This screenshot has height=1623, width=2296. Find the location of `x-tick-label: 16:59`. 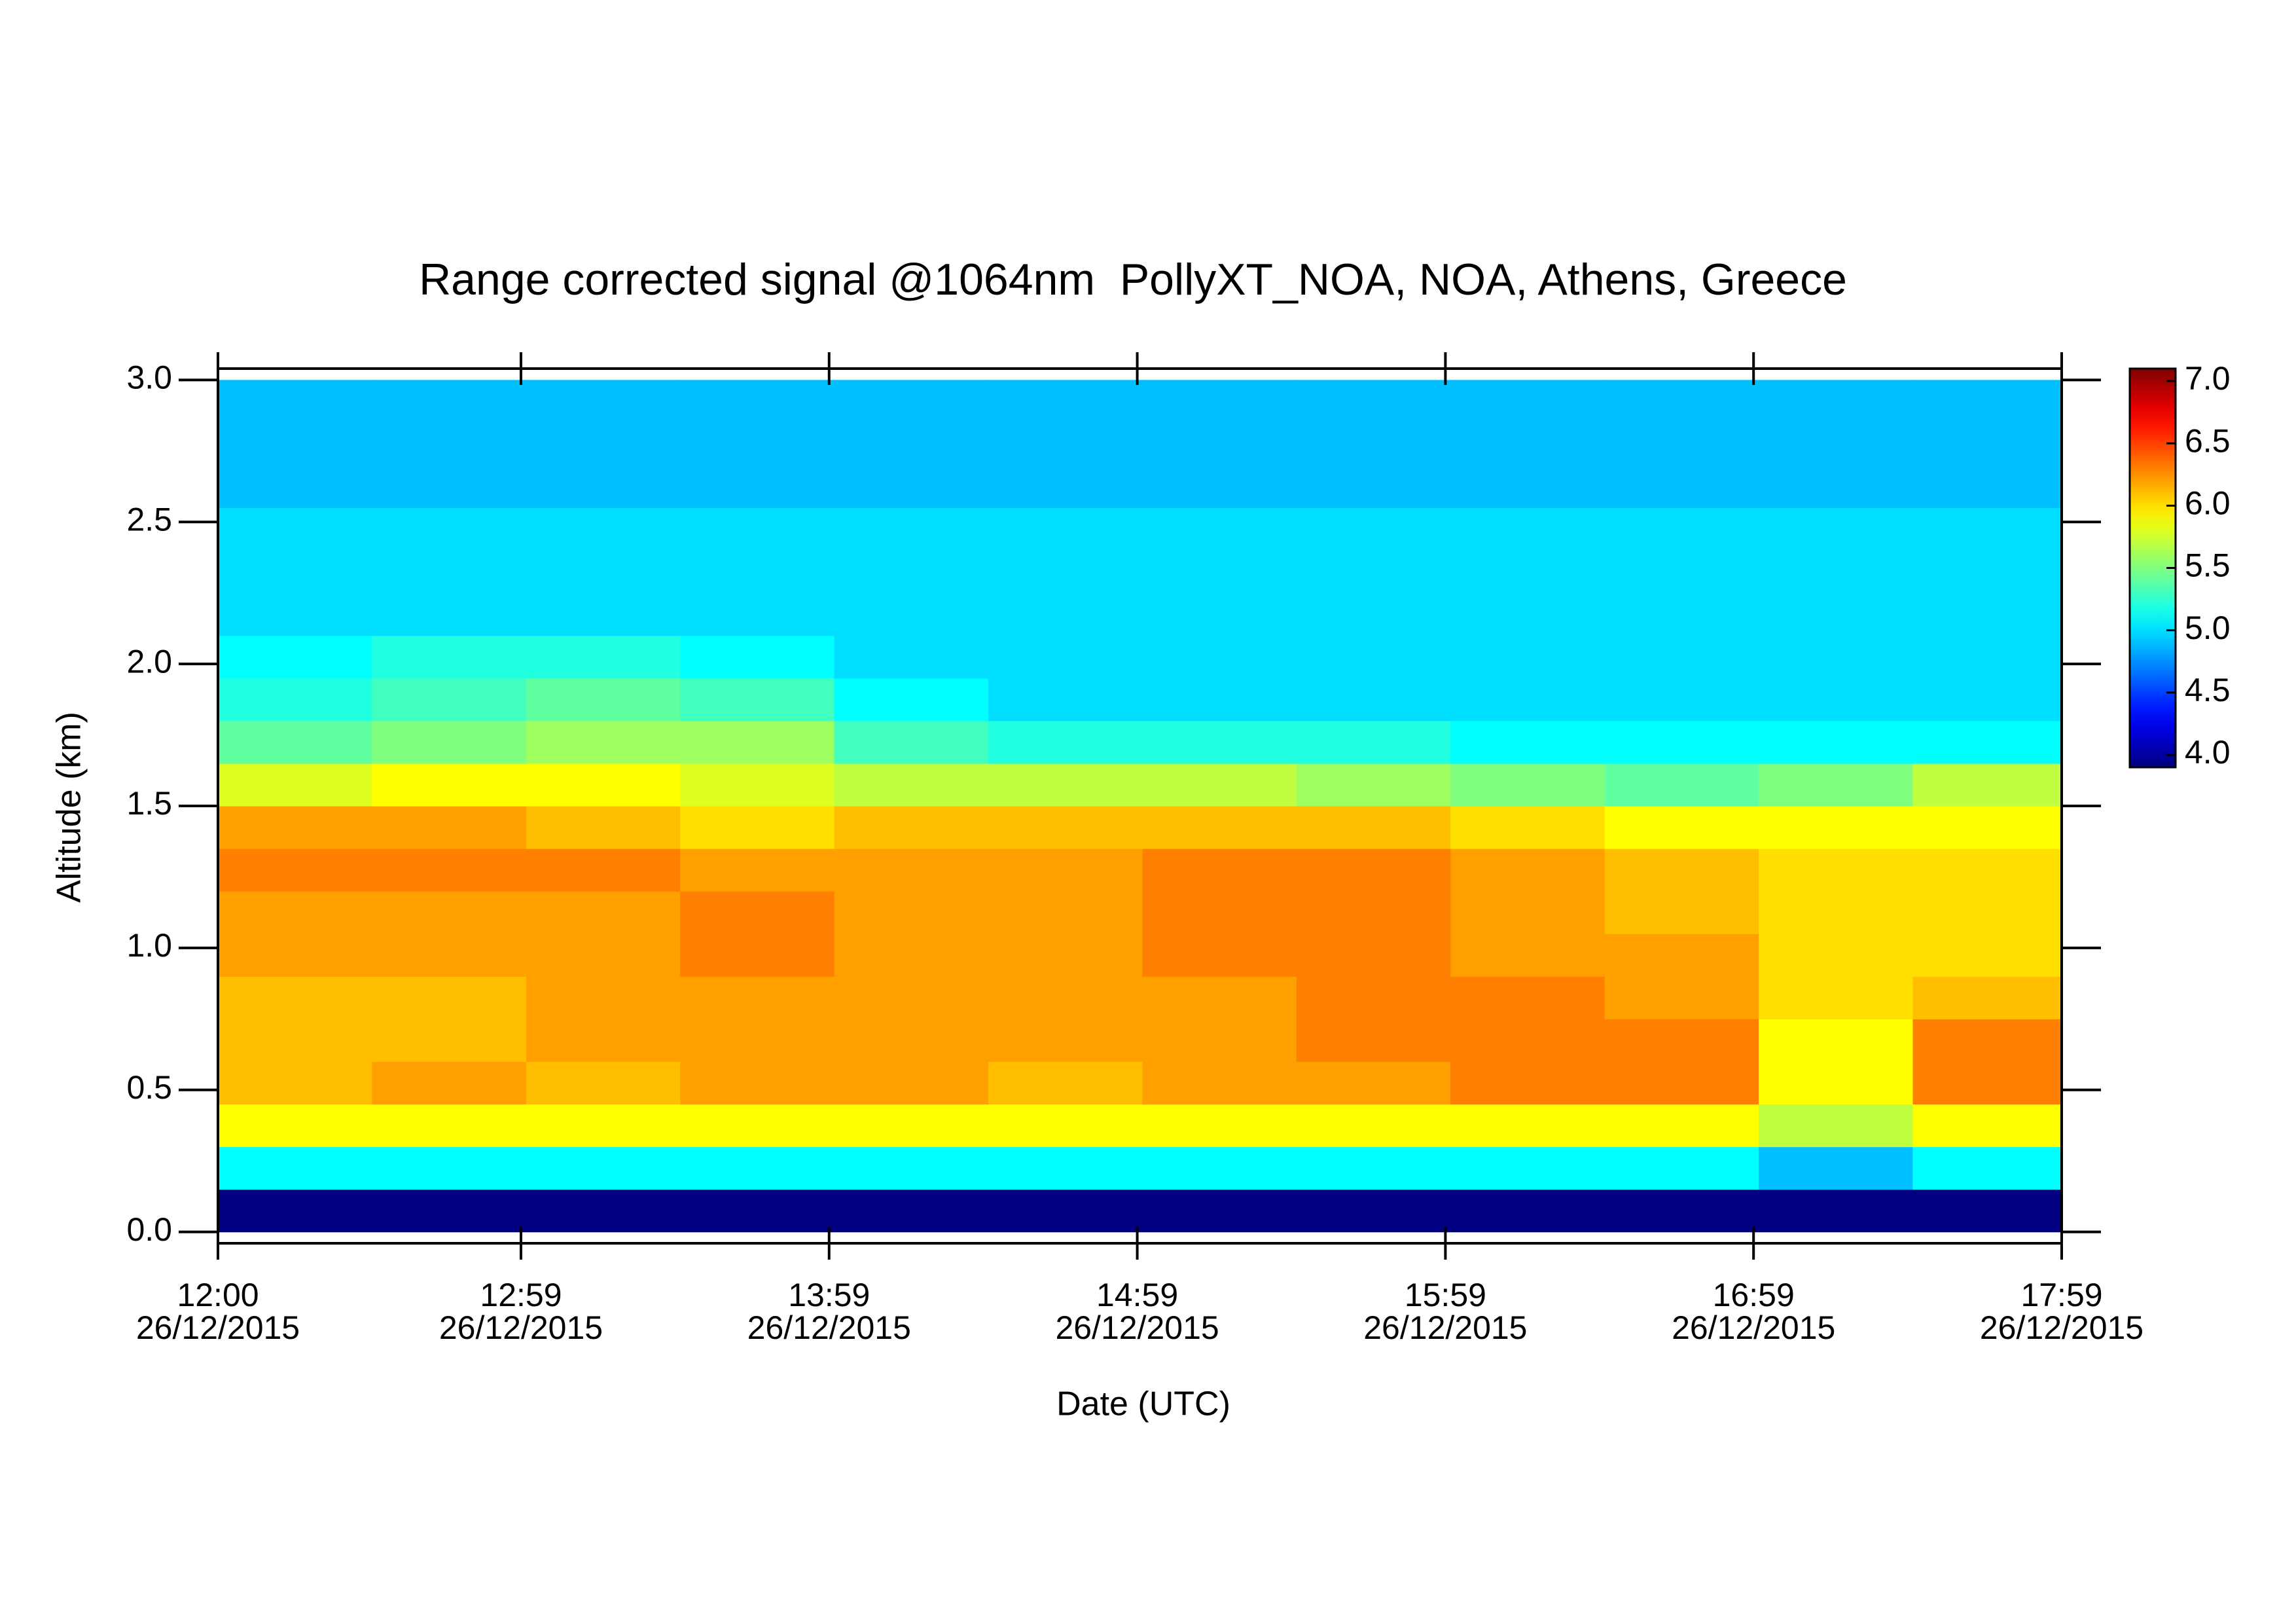

x-tick-label: 16:59 is located at coordinates (1754, 1295).